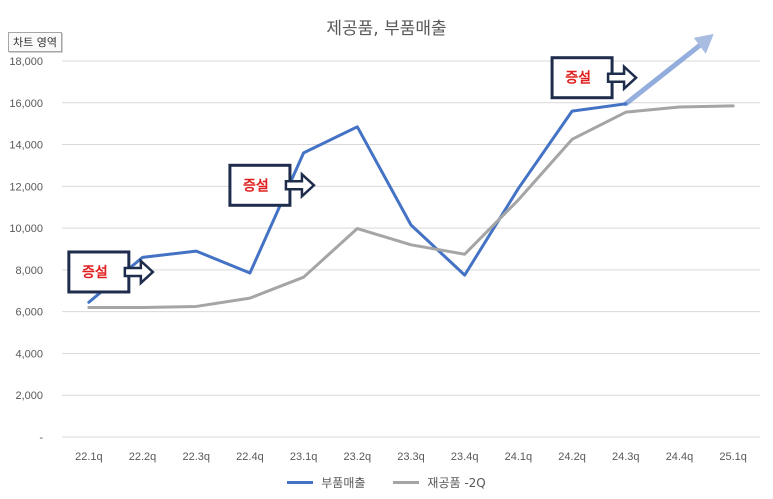 The image size is (773, 499). Describe the element at coordinates (26, 62) in the screenshot. I see `y-tick-label: 18,000` at that location.